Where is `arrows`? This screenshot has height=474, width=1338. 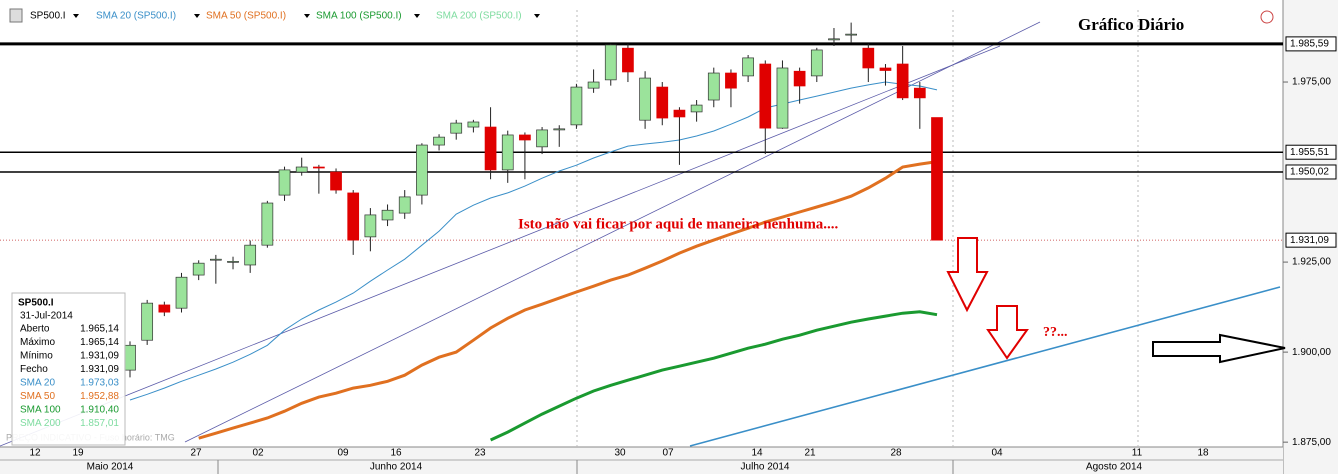 arrows is located at coordinates (1116, 300).